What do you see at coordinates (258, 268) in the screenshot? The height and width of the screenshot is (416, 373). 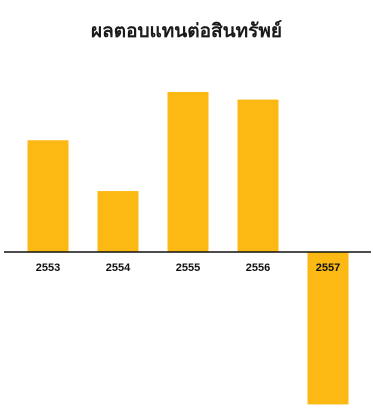 I see `x-tick-label-2556: 2556` at bounding box center [258, 268].